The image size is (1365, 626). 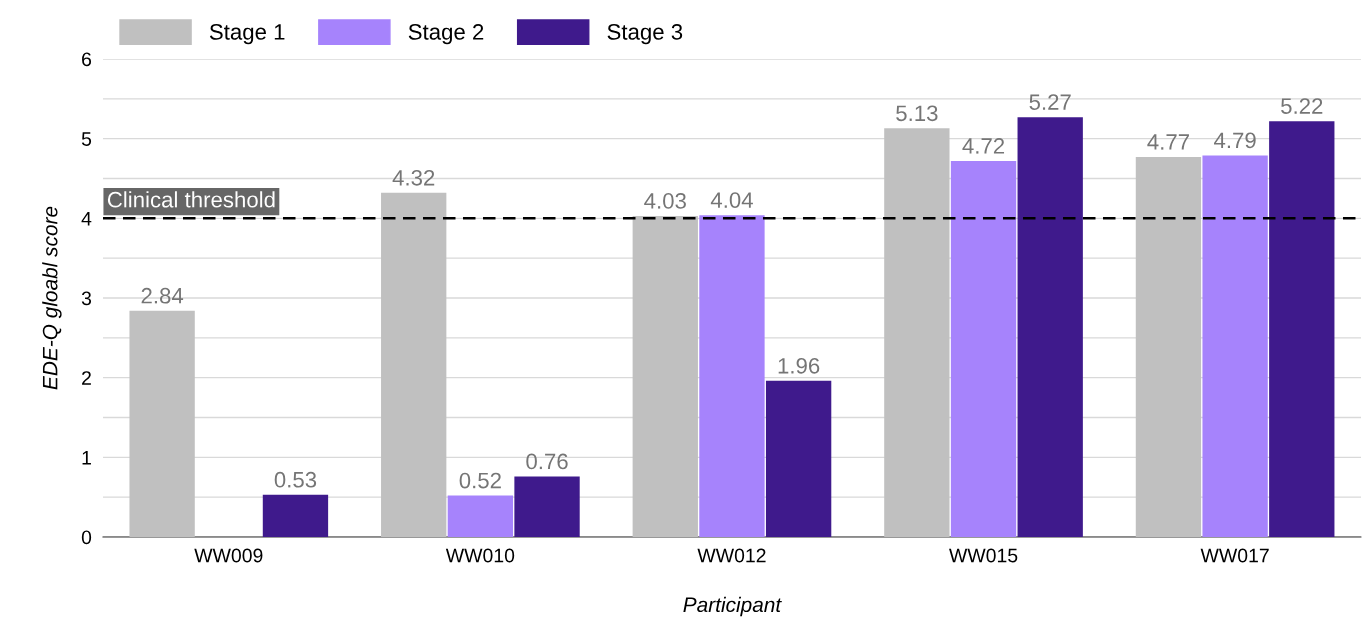 I want to click on x-axis-title: Participant, so click(x=732, y=606).